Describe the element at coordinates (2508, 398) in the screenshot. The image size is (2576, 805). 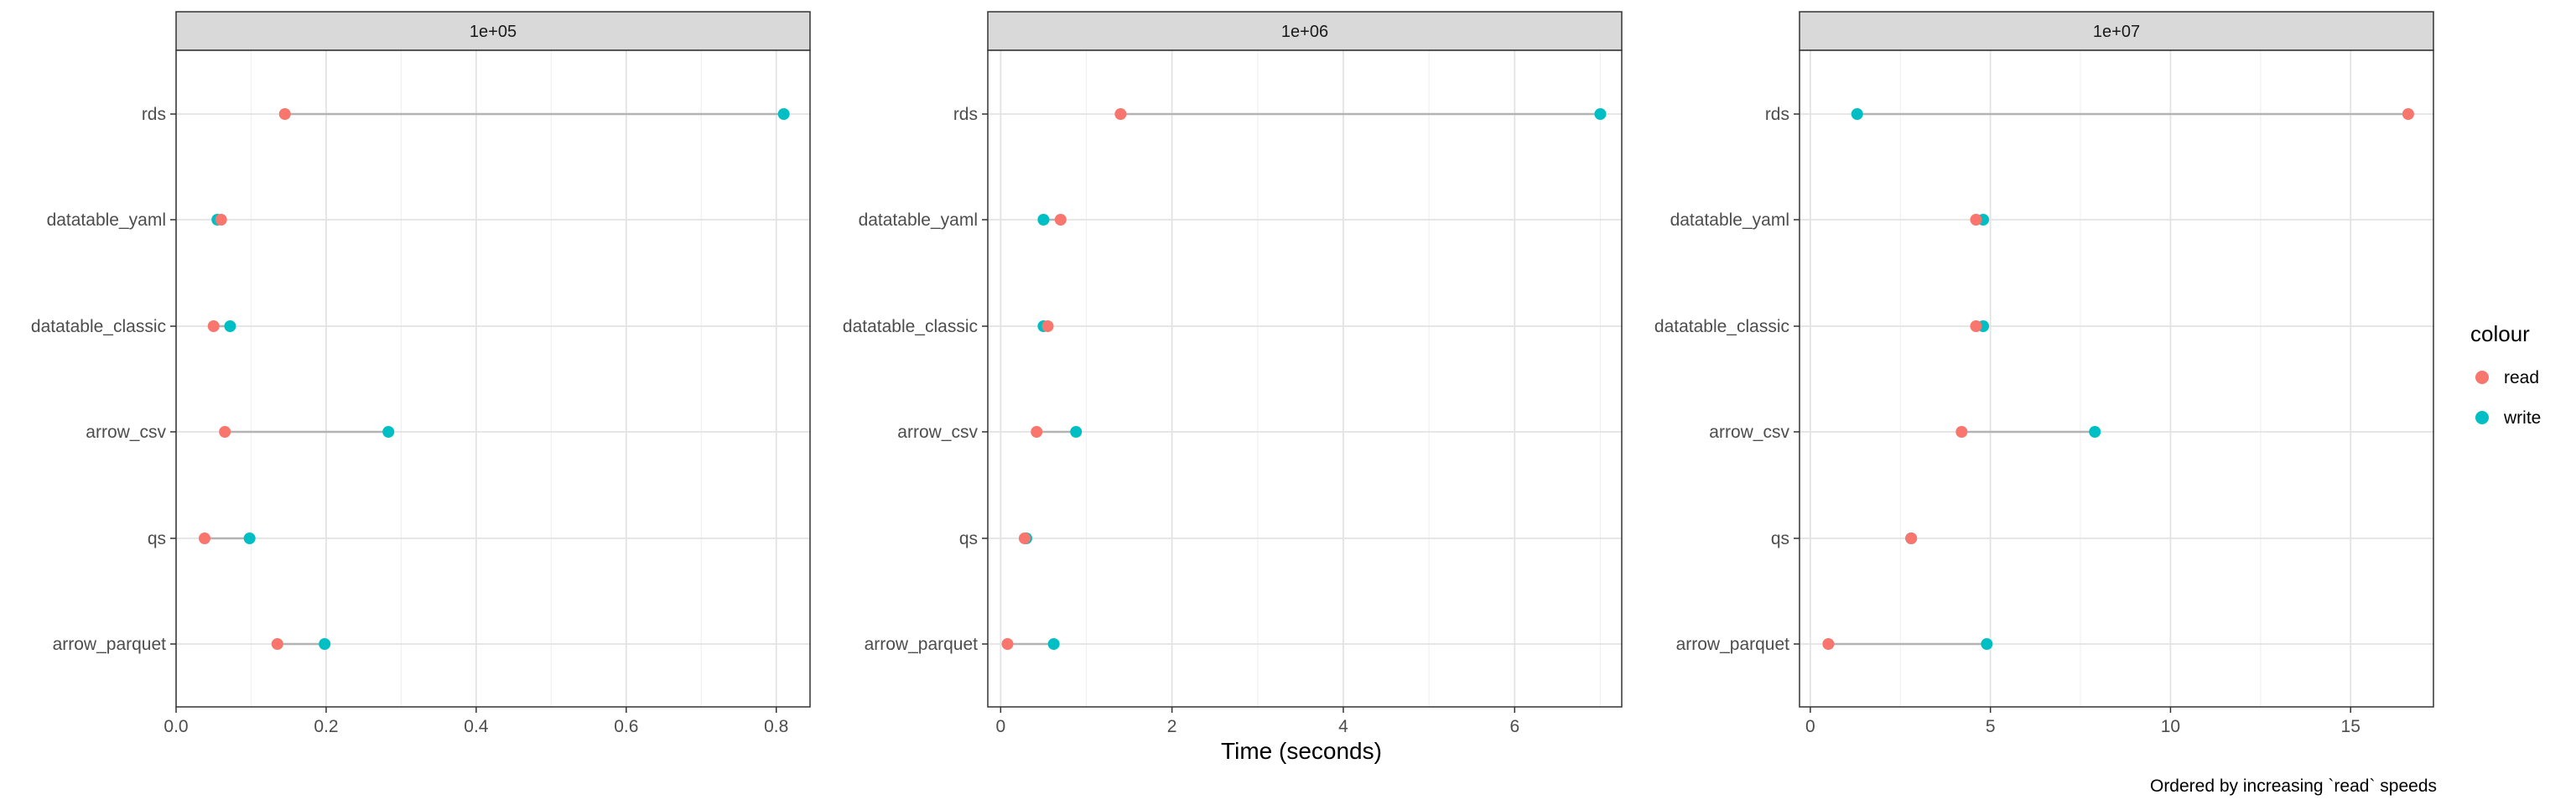
I see `legend-entries: read write` at that location.